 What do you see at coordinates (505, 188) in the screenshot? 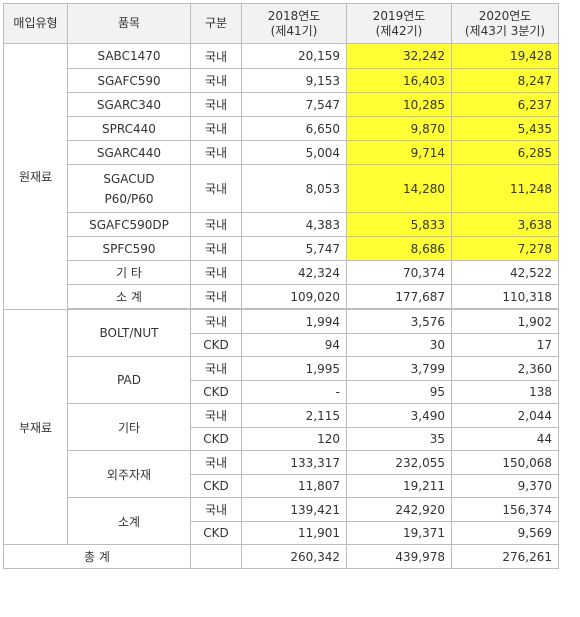
I see `value-2020: 11,248` at bounding box center [505, 188].